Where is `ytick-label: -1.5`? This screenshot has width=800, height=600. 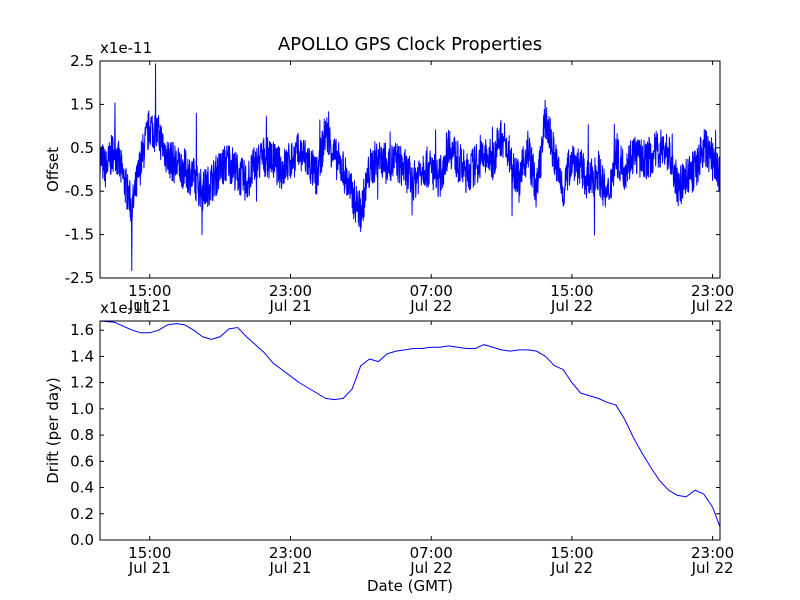 ytick-label: -1.5 is located at coordinates (79, 235).